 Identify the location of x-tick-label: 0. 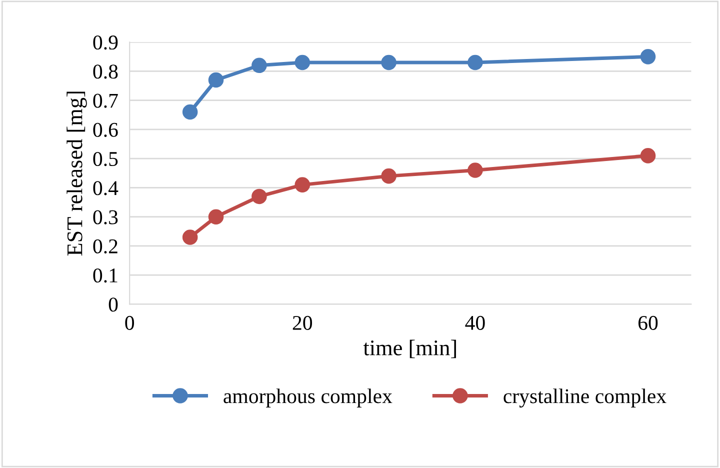
(129, 323).